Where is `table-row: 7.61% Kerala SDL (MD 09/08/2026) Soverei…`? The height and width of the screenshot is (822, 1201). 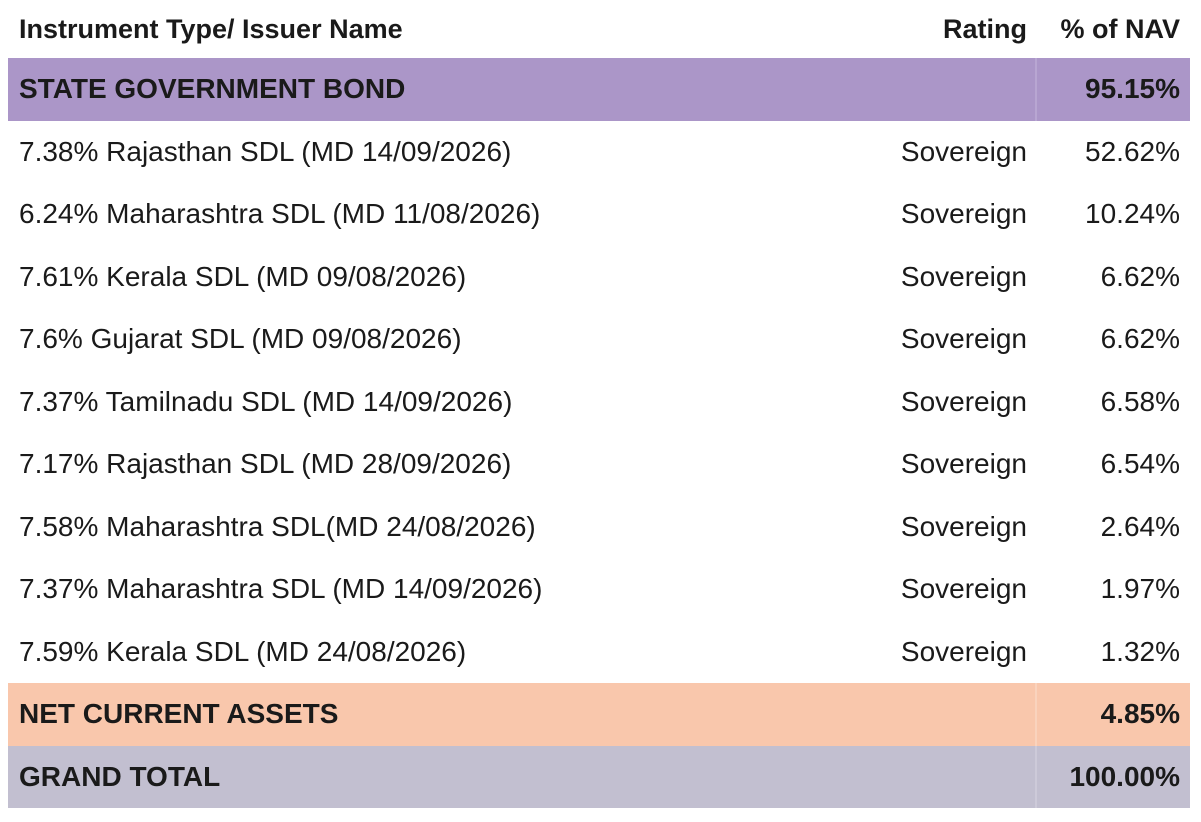 table-row: 7.61% Kerala SDL (MD 09/08/2026) Soverei… is located at coordinates (599, 277).